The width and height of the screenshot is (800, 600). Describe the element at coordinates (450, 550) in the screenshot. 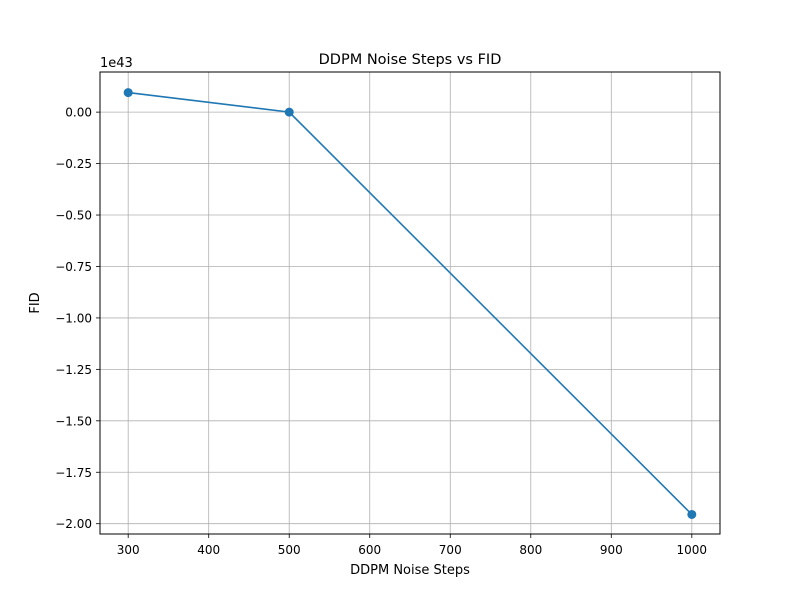

I see `x-tick-label: 700` at that location.